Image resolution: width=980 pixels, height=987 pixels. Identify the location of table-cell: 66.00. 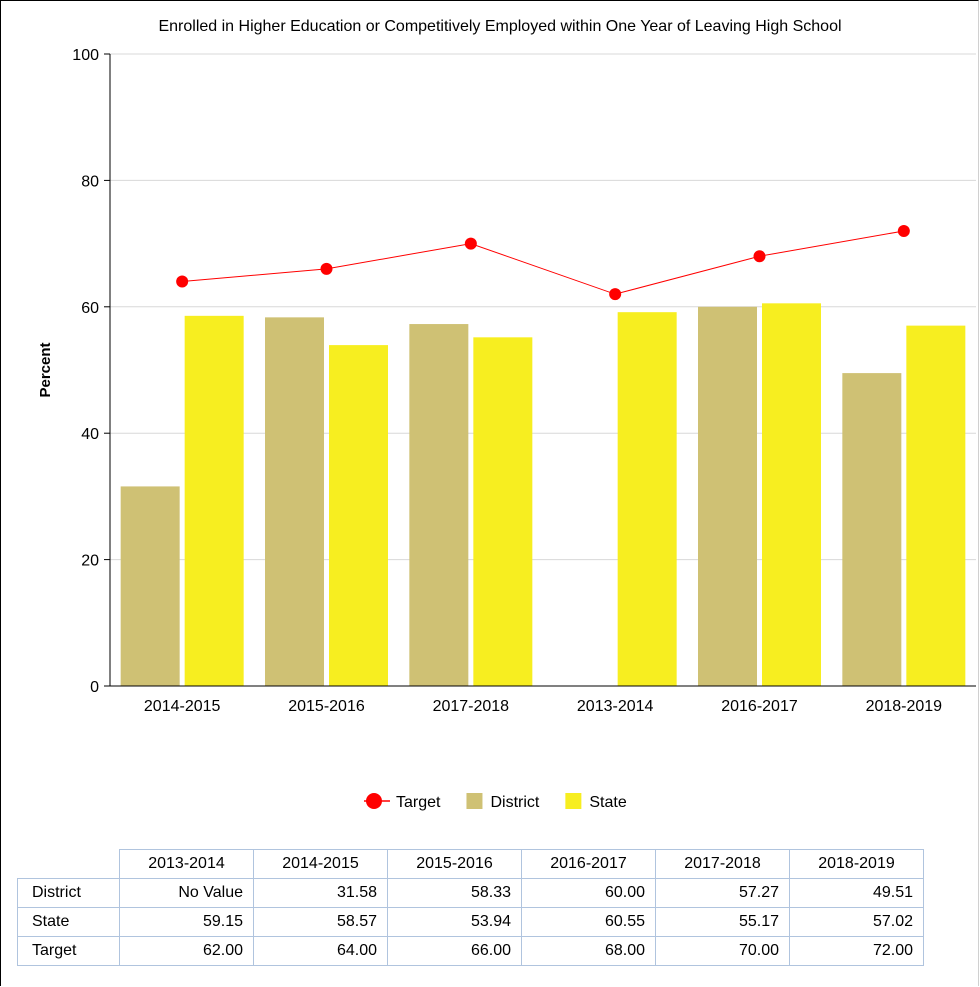
(454, 951).